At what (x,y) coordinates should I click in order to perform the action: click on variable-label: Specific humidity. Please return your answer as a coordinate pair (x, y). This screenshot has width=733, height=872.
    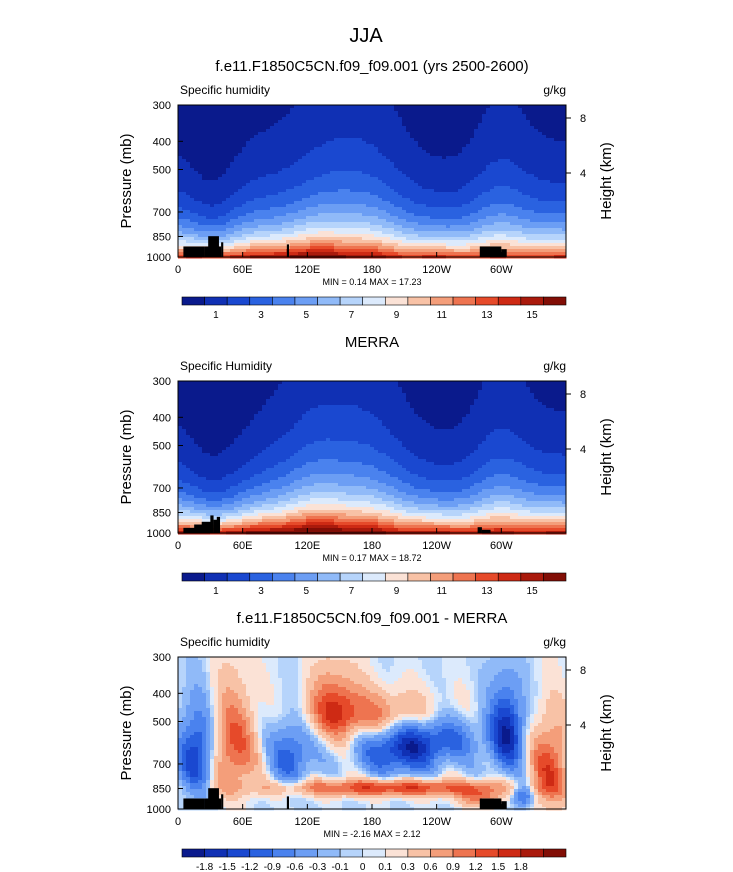
    Looking at the image, I should click on (225, 90).